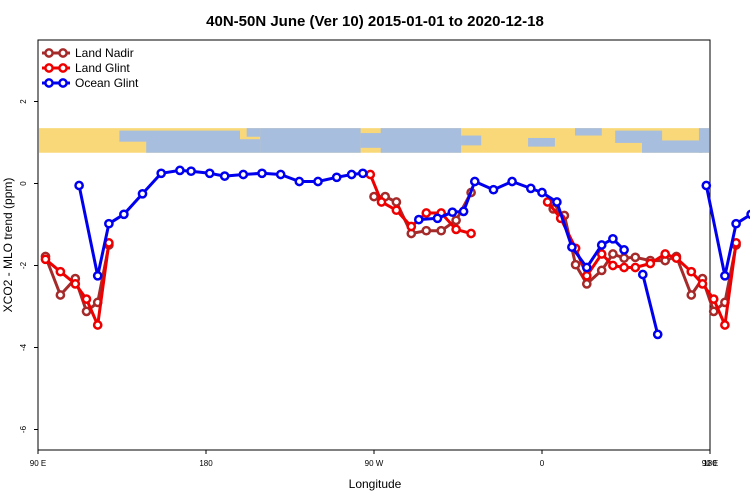 The width and height of the screenshot is (750, 500). What do you see at coordinates (104, 53) in the screenshot?
I see `legend-label: Land Nadir` at bounding box center [104, 53].